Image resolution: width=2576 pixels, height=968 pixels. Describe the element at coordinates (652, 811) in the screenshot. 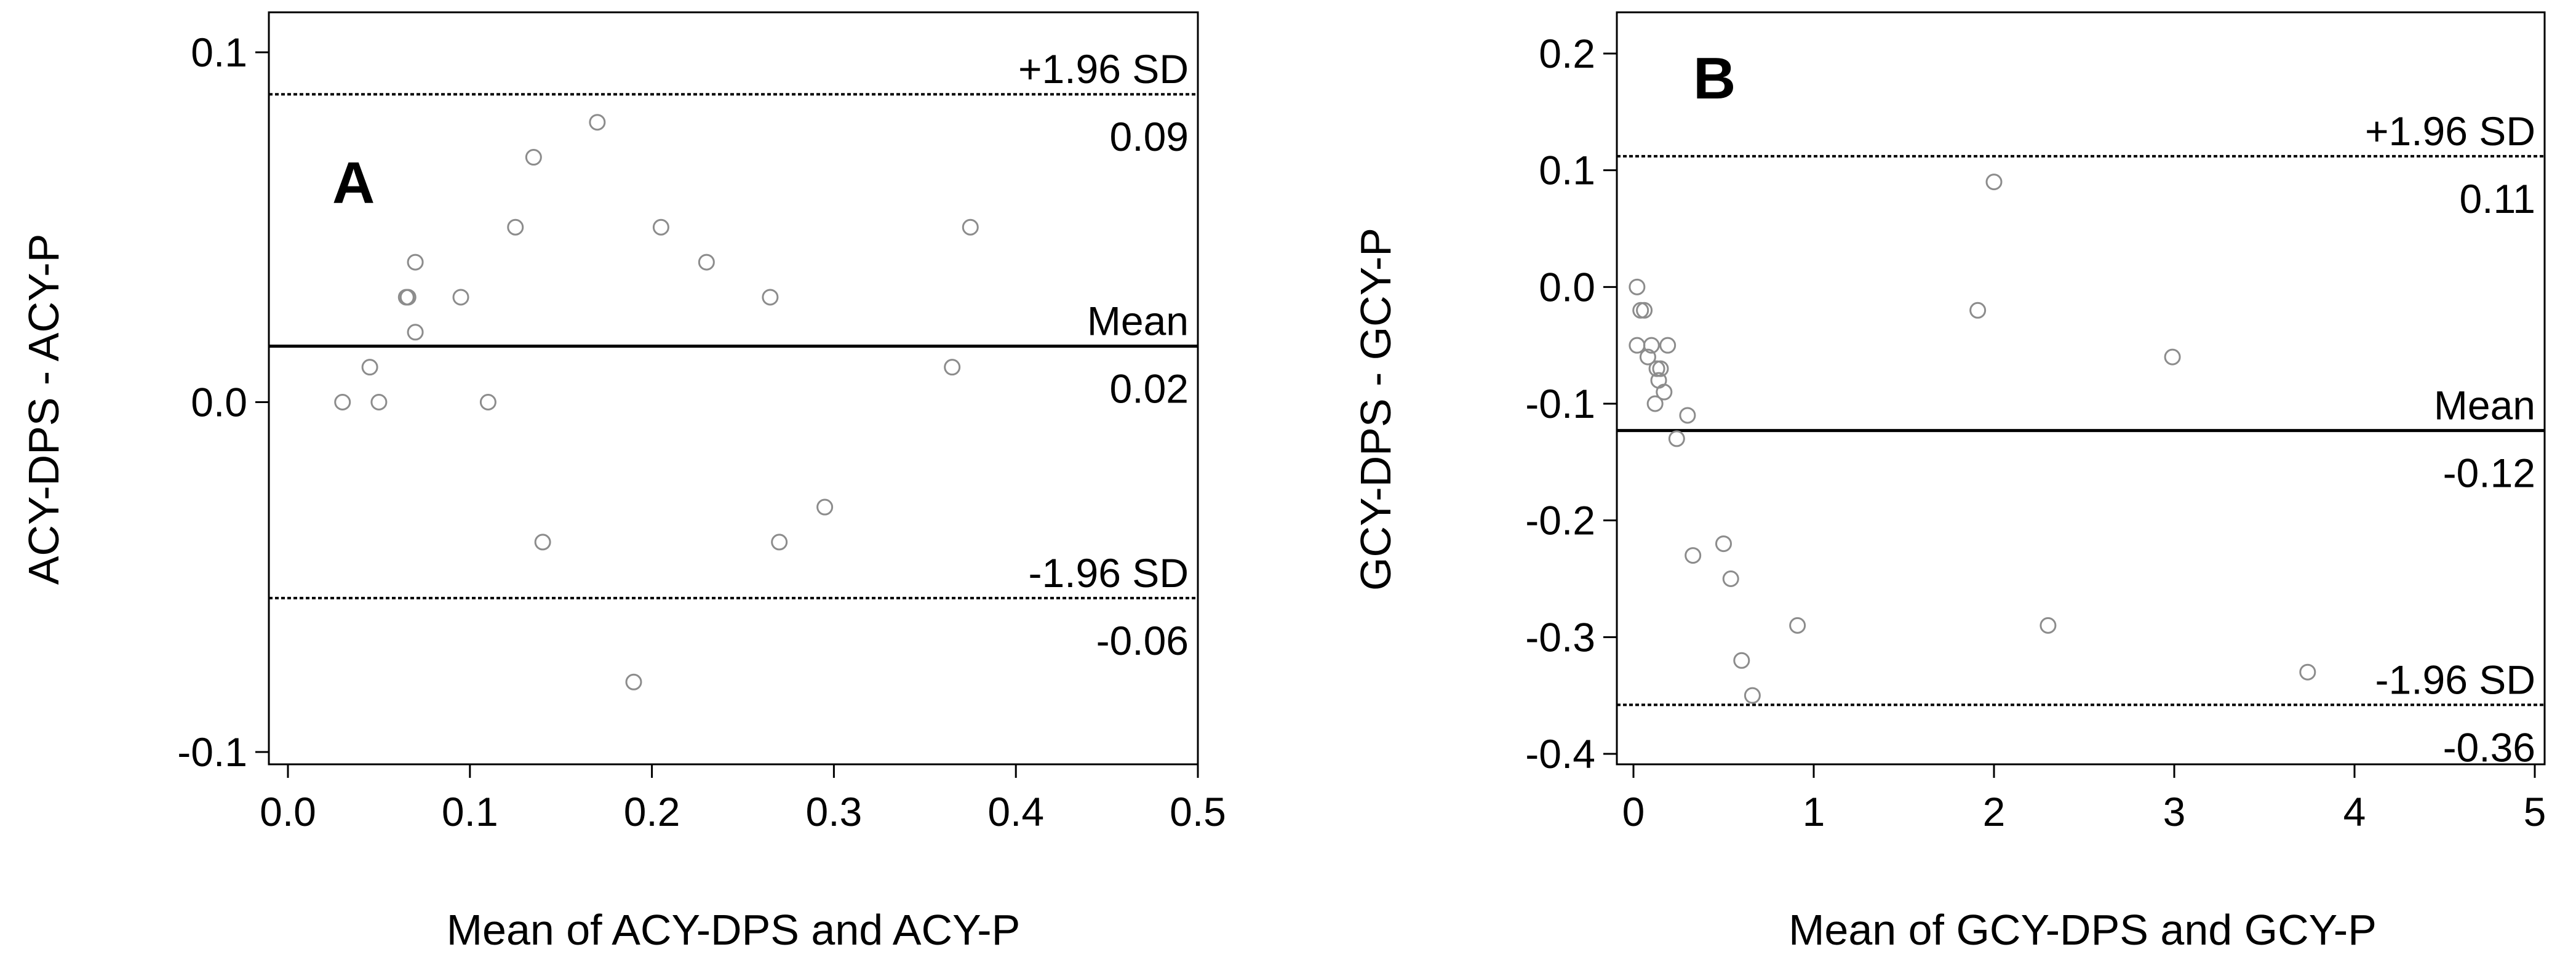

I see `panel-a-x-tick-label: 0.2` at that location.